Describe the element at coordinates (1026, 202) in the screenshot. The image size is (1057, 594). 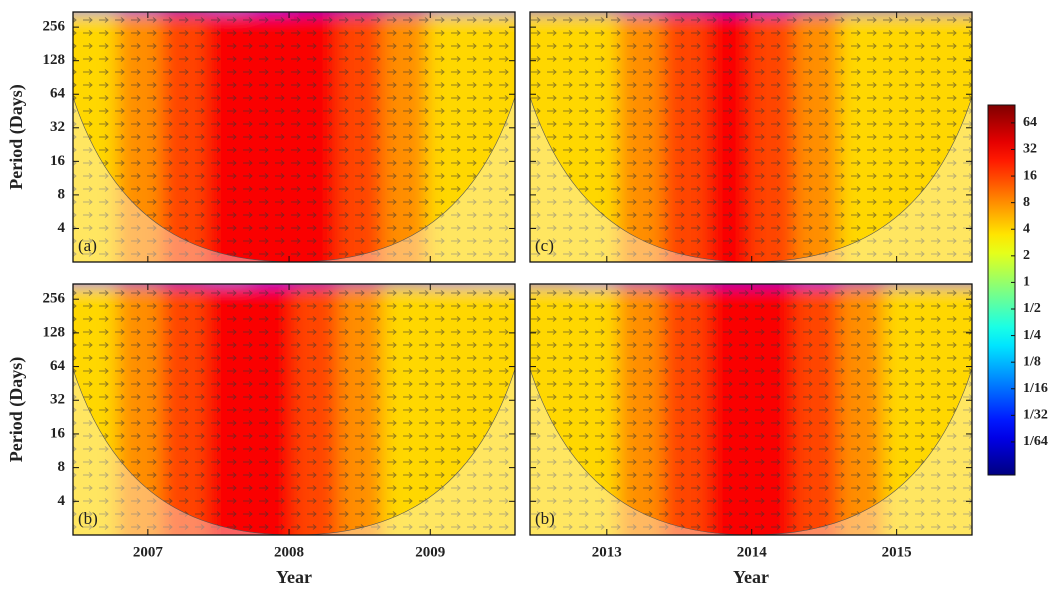
I see `colorbar-tick-label: 8` at that location.